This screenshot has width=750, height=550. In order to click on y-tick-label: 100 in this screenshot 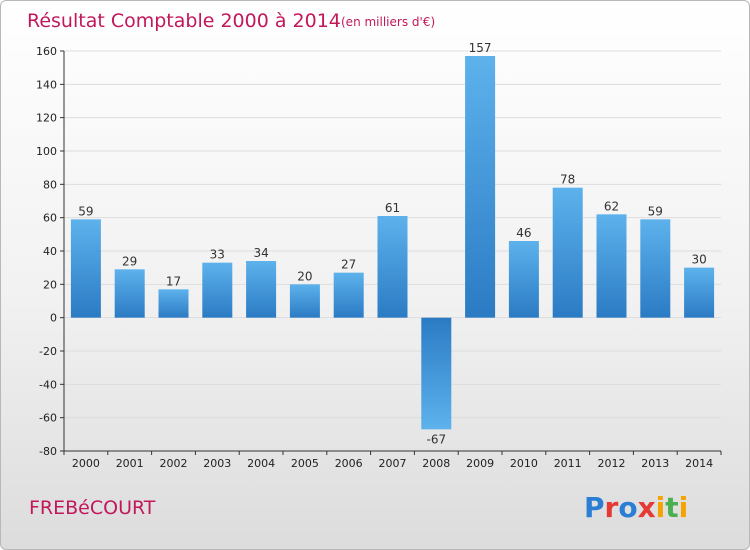, I will do `click(46, 151)`.